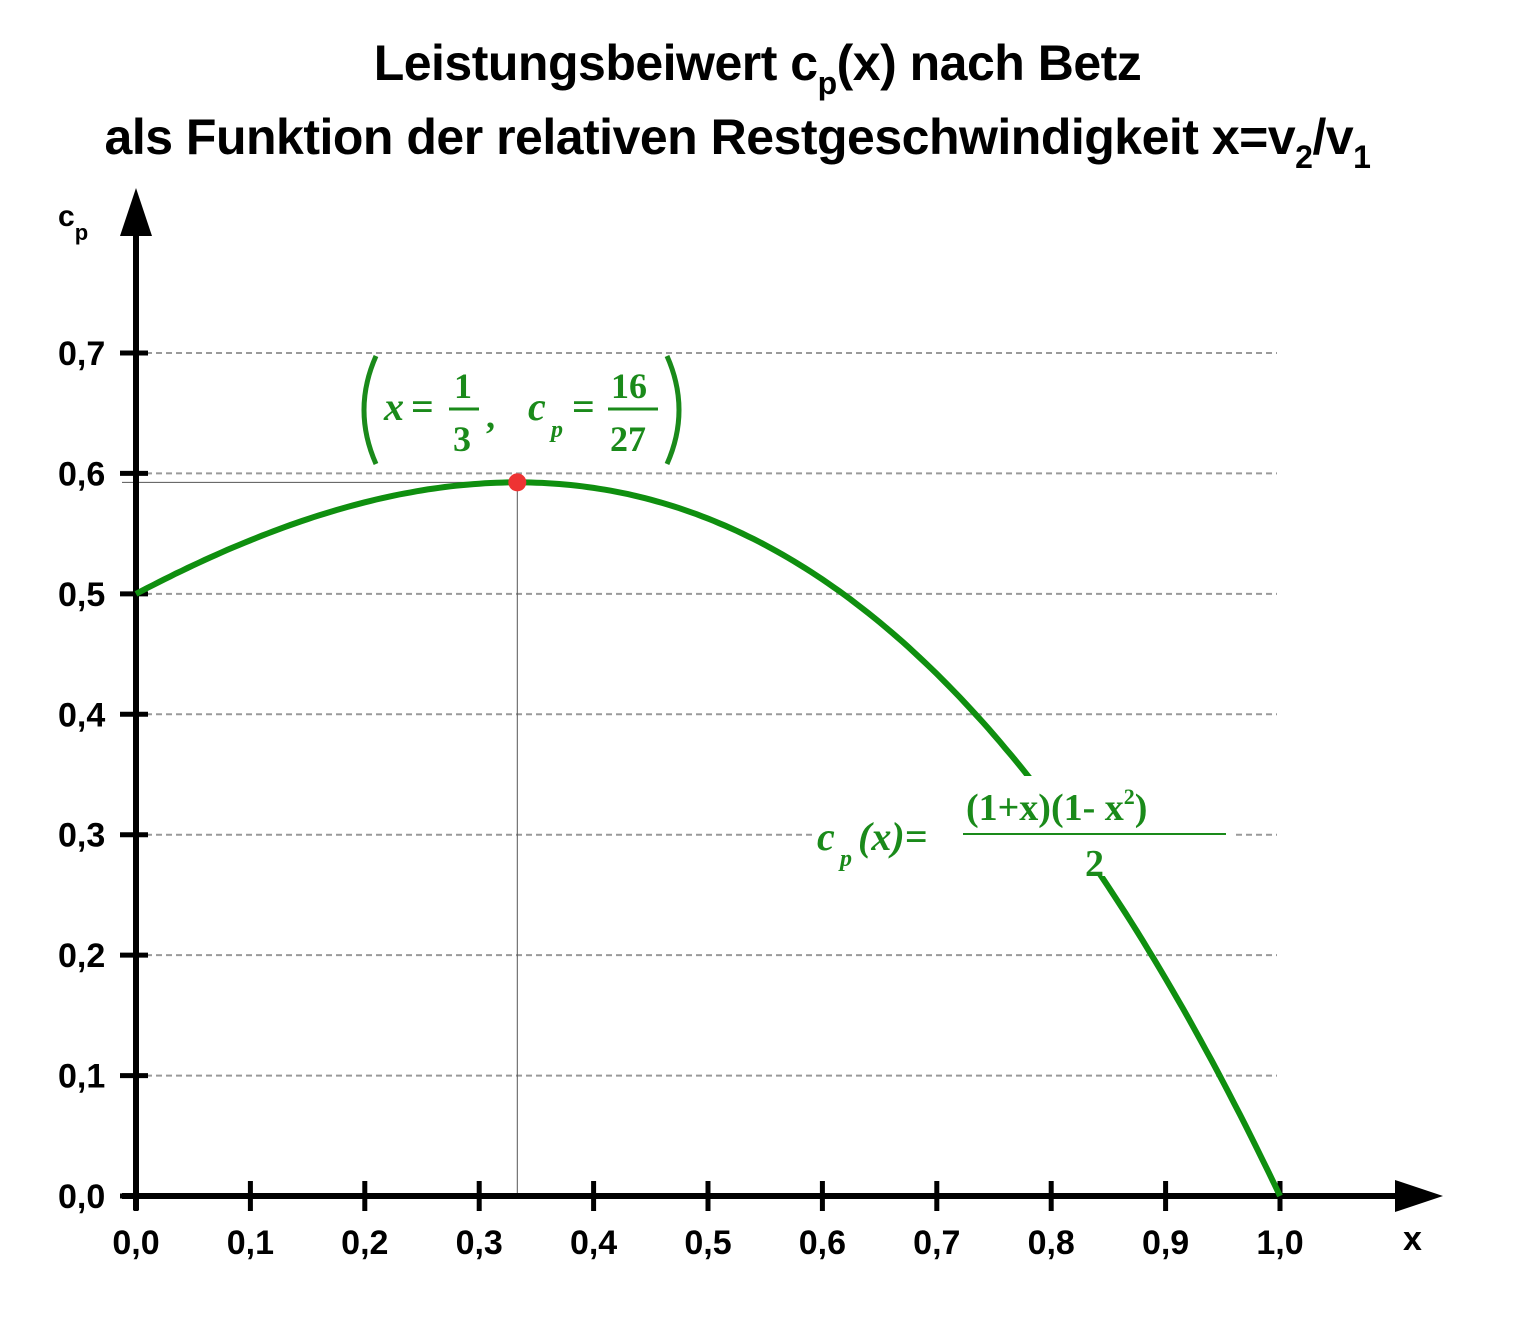 Image resolution: width=1515 pixels, height=1331 pixels. Describe the element at coordinates (81, 595) in the screenshot. I see `y-tick-label: 0,5` at that location.